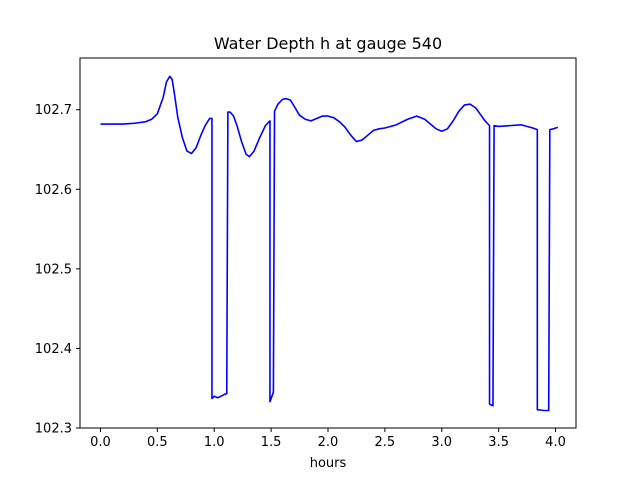 This screenshot has width=640, height=480. What do you see at coordinates (555, 442) in the screenshot?
I see `x-tick-label: 4.0` at bounding box center [555, 442].